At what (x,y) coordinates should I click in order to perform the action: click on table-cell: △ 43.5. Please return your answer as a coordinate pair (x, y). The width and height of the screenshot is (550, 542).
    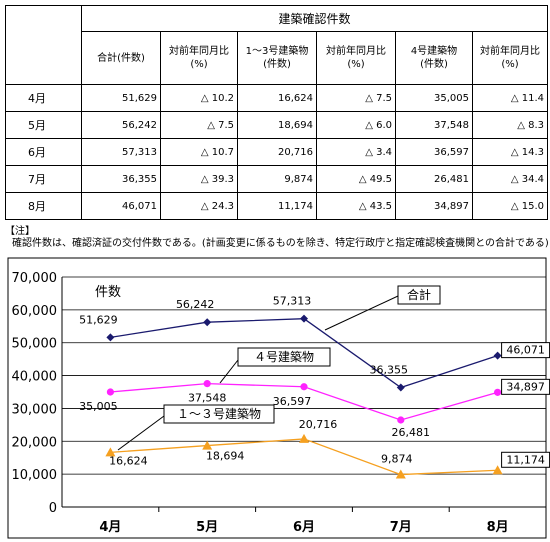
    Looking at the image, I should click on (356, 206).